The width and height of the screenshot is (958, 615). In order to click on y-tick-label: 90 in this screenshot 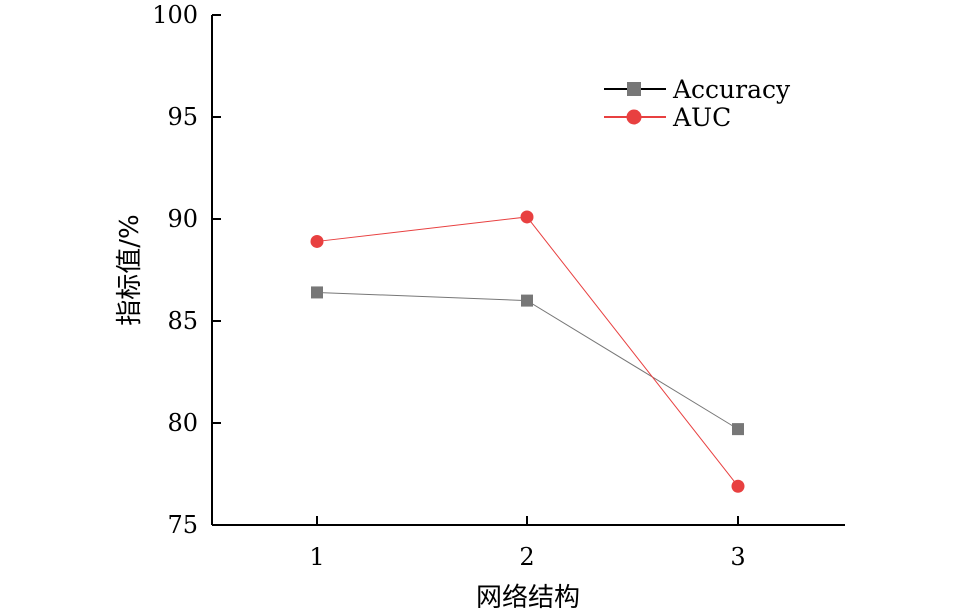, I will do `click(182, 219)`.